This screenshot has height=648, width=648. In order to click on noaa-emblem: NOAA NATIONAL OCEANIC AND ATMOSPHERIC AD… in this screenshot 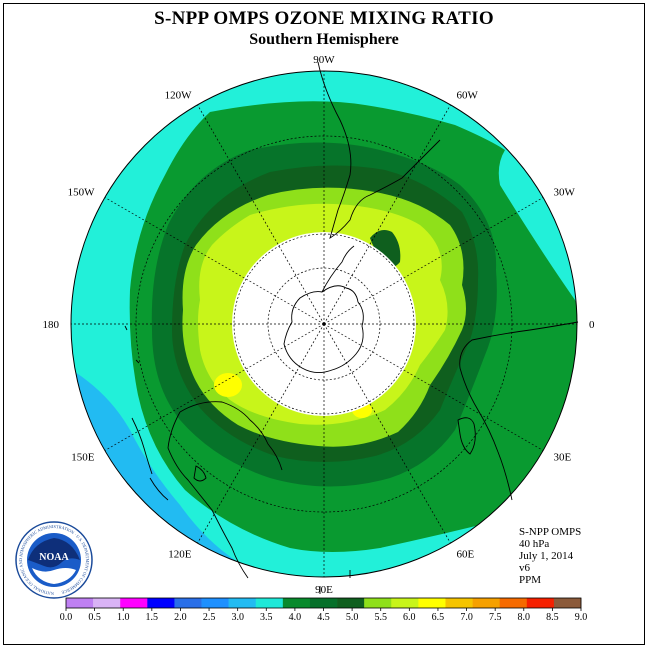, I will do `click(54, 560)`.